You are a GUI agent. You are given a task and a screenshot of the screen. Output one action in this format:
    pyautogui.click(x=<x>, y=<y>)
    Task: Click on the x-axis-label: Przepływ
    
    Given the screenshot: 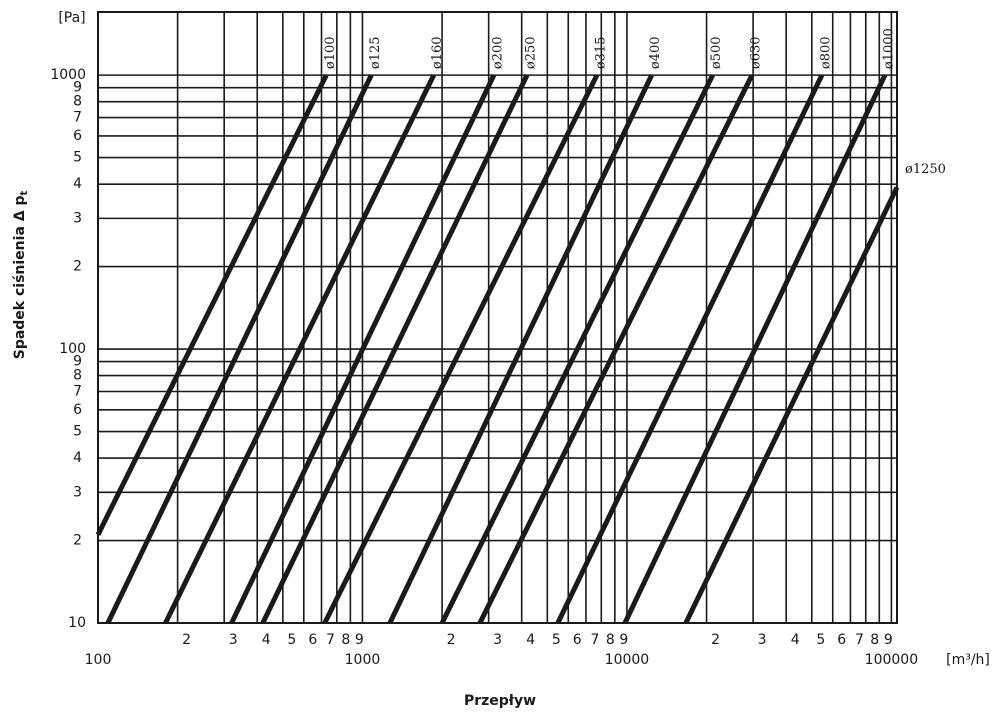 What is the action you would take?
    pyautogui.click(x=500, y=701)
    